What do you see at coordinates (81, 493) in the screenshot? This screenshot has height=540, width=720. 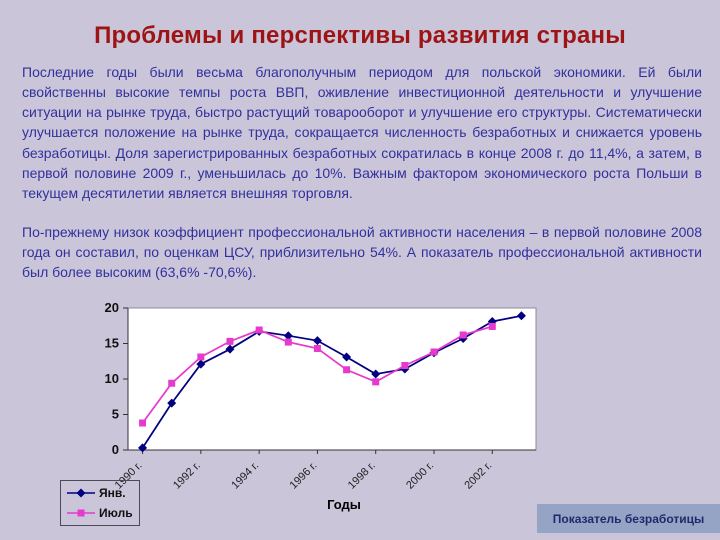 I see `legend-marker-diamond` at bounding box center [81, 493].